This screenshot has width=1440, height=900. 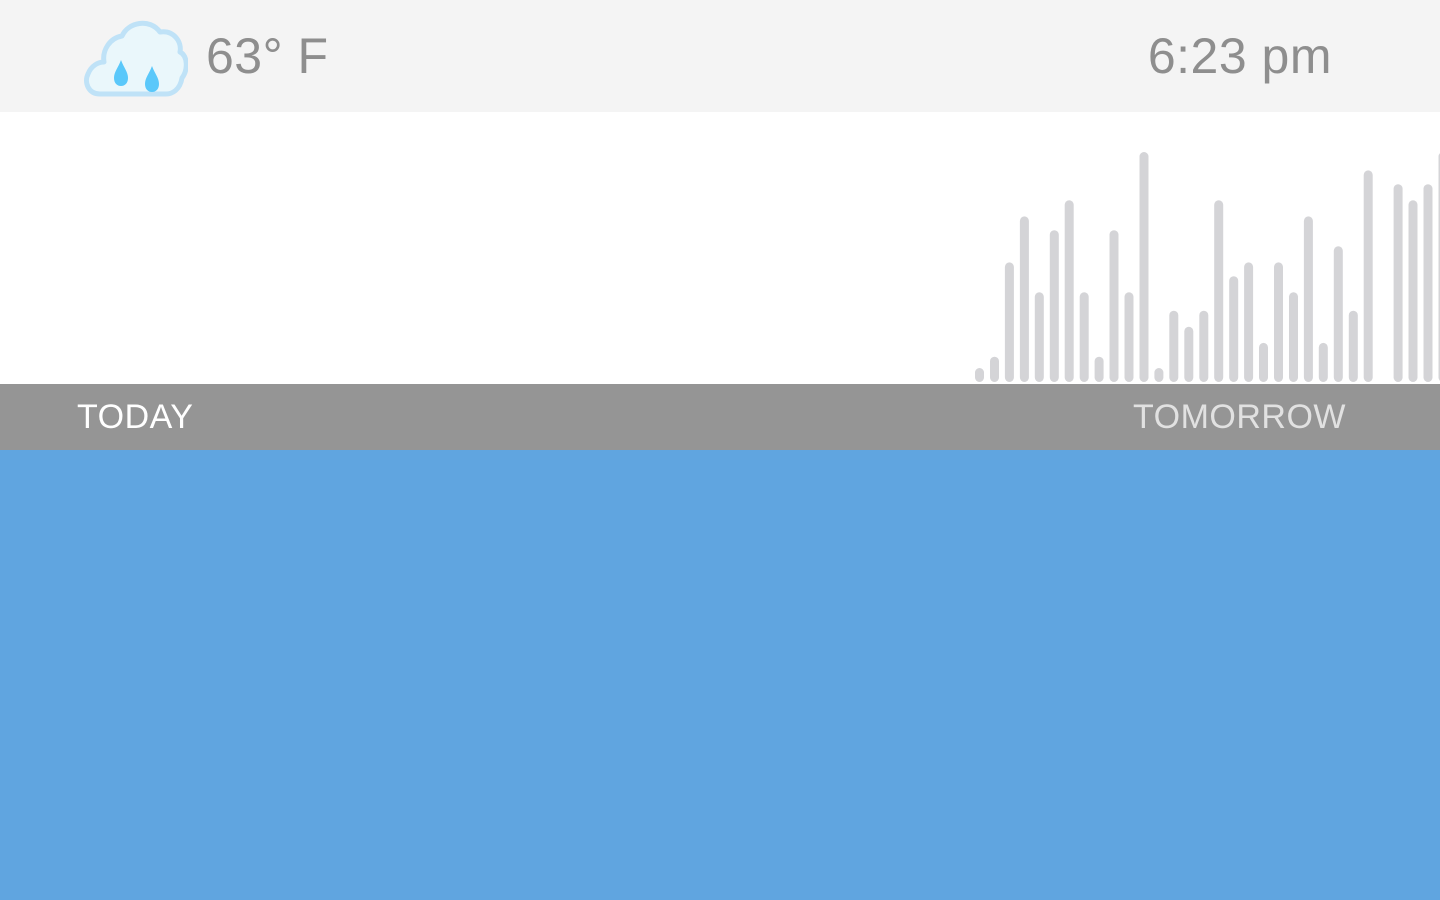 What do you see at coordinates (1207, 267) in the screenshot?
I see `precipitation-bars` at bounding box center [1207, 267].